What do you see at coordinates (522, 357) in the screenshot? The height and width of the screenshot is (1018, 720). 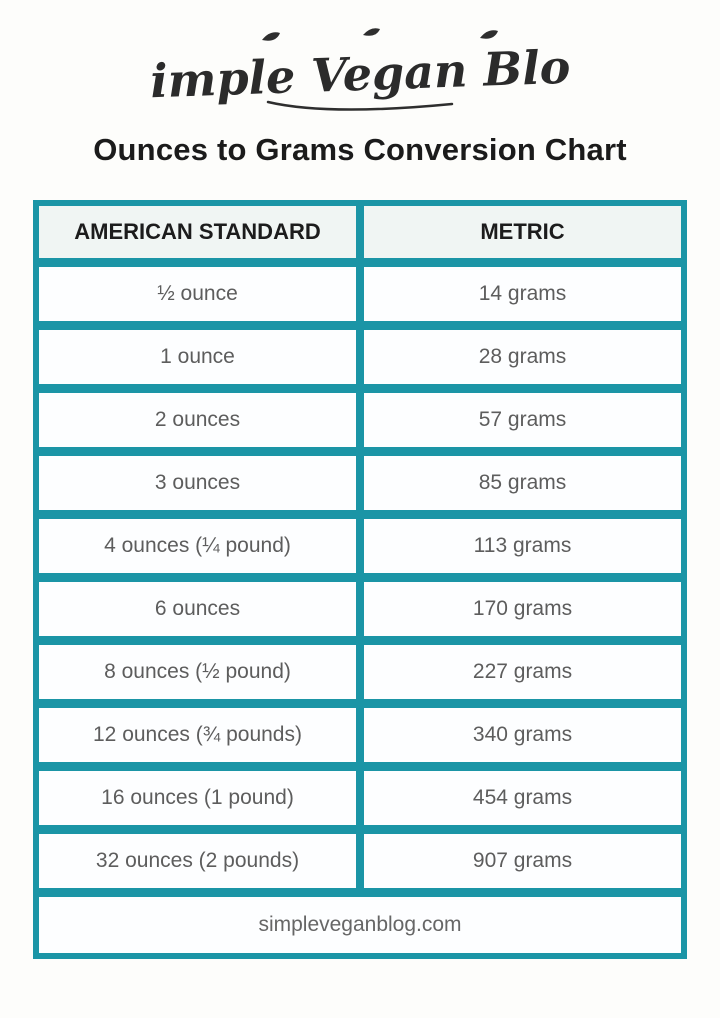 I see `metric-cell: 28 grams` at bounding box center [522, 357].